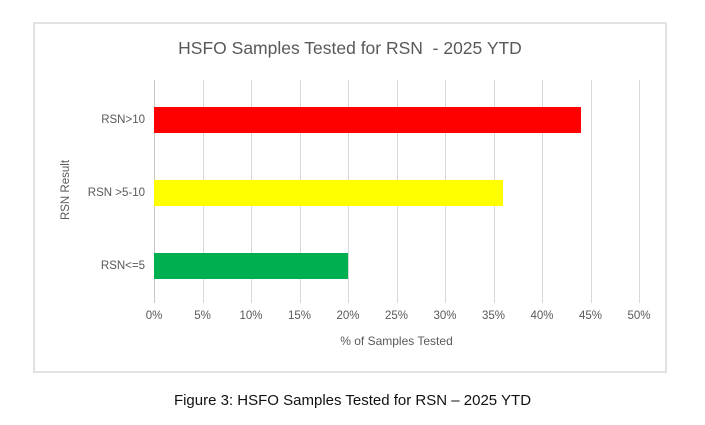 Image resolution: width=705 pixels, height=425 pixels. What do you see at coordinates (542, 316) in the screenshot?
I see `x-tick-label: 40%` at bounding box center [542, 316].